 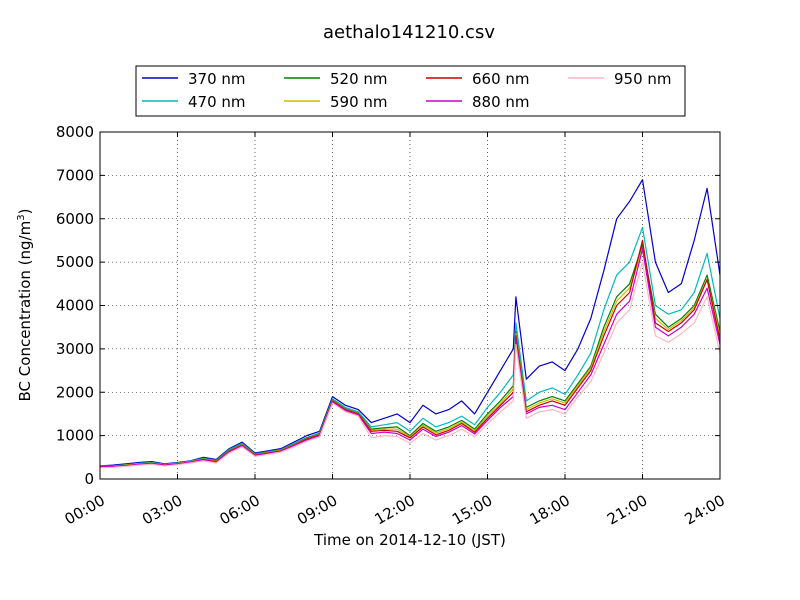 What do you see at coordinates (217, 102) in the screenshot?
I see `legend-label: 470 nm` at bounding box center [217, 102].